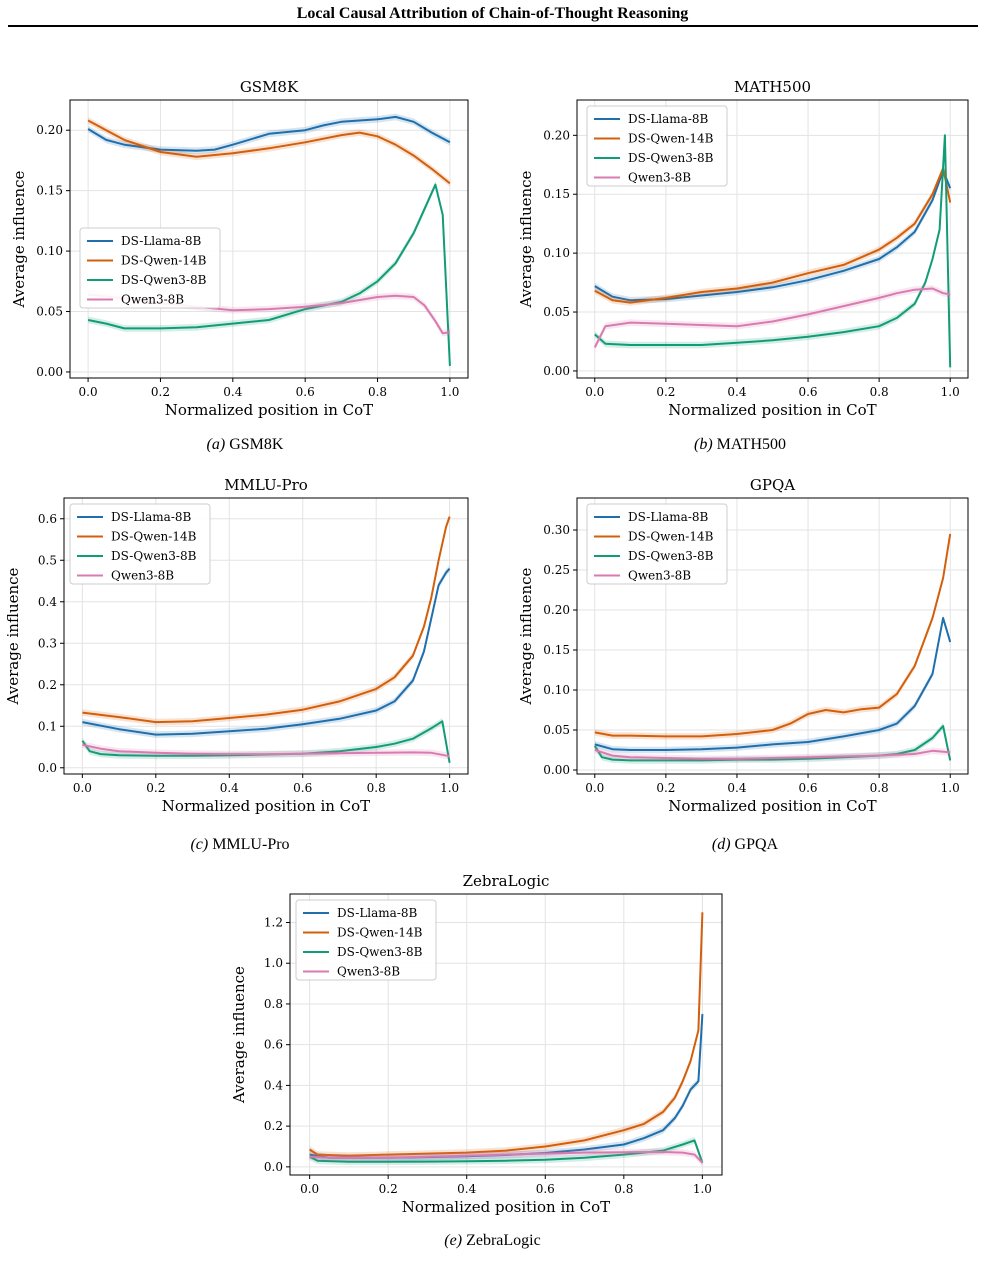 This screenshot has height=1261, width=985. Describe the element at coordinates (703, 444) in the screenshot. I see `caption-label: (b)` at that location.